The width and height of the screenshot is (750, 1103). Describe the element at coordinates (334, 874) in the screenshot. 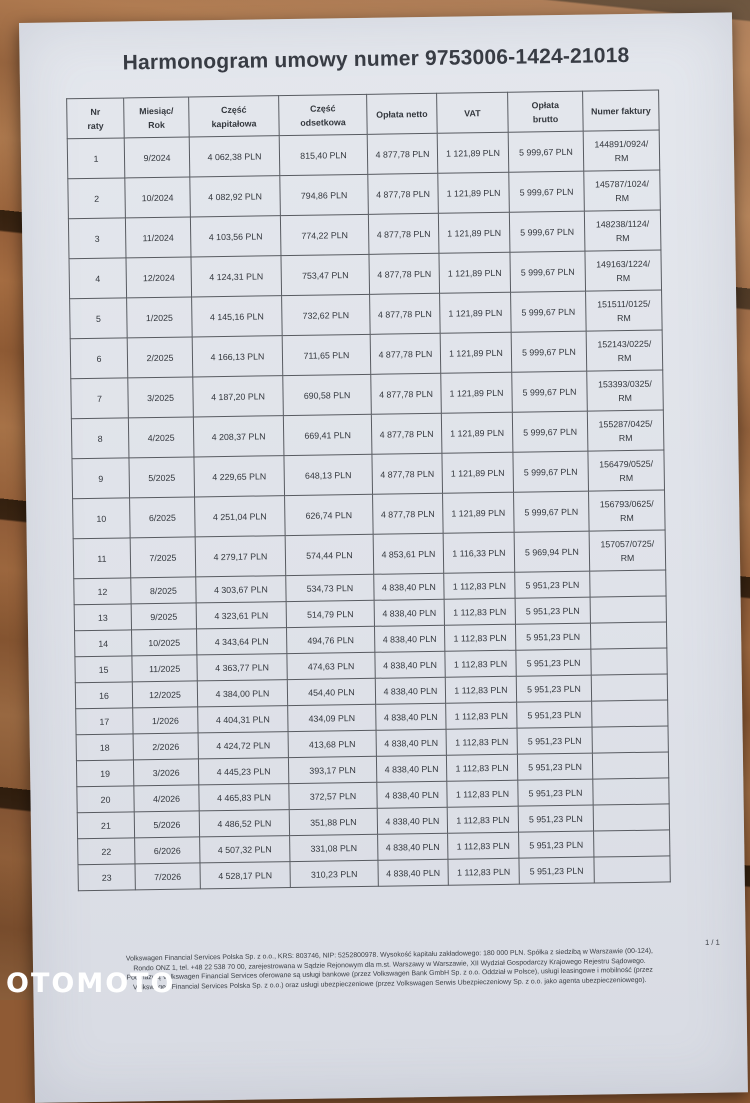

I see `table-cell: 310,23 PLN` at that location.